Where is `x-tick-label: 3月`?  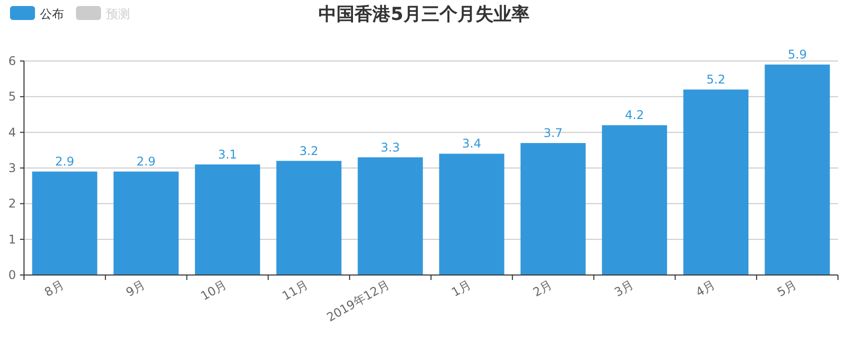
x-tick-label: 3月 is located at coordinates (624, 288).